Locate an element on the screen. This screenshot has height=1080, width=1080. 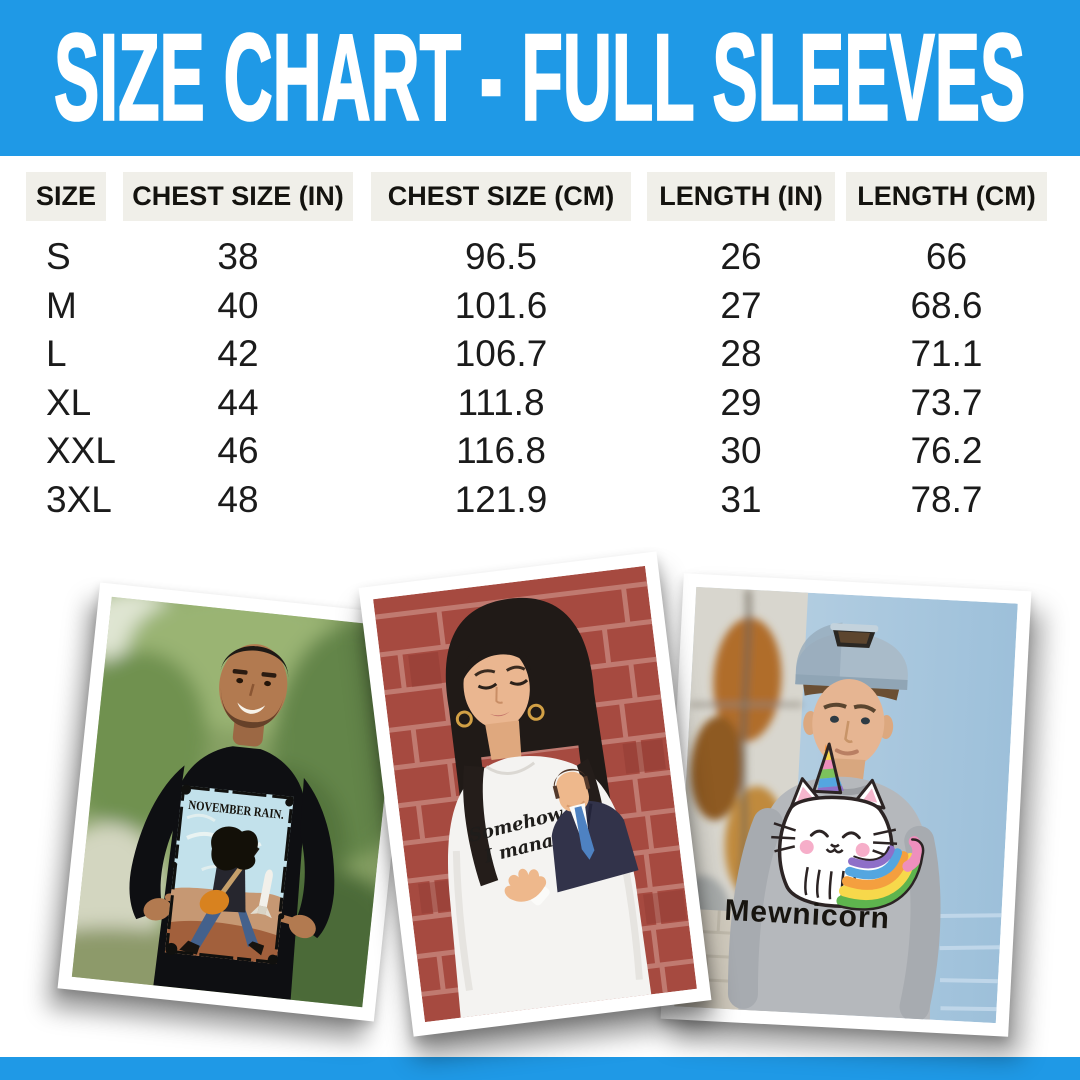
cell-chest-in: 46 is located at coordinates (238, 450).